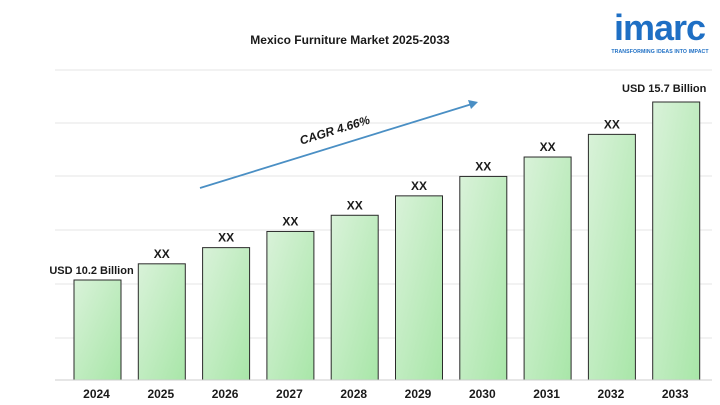 This screenshot has width=720, height=405. What do you see at coordinates (482, 394) in the screenshot?
I see `x-tick-label: 2030` at bounding box center [482, 394].